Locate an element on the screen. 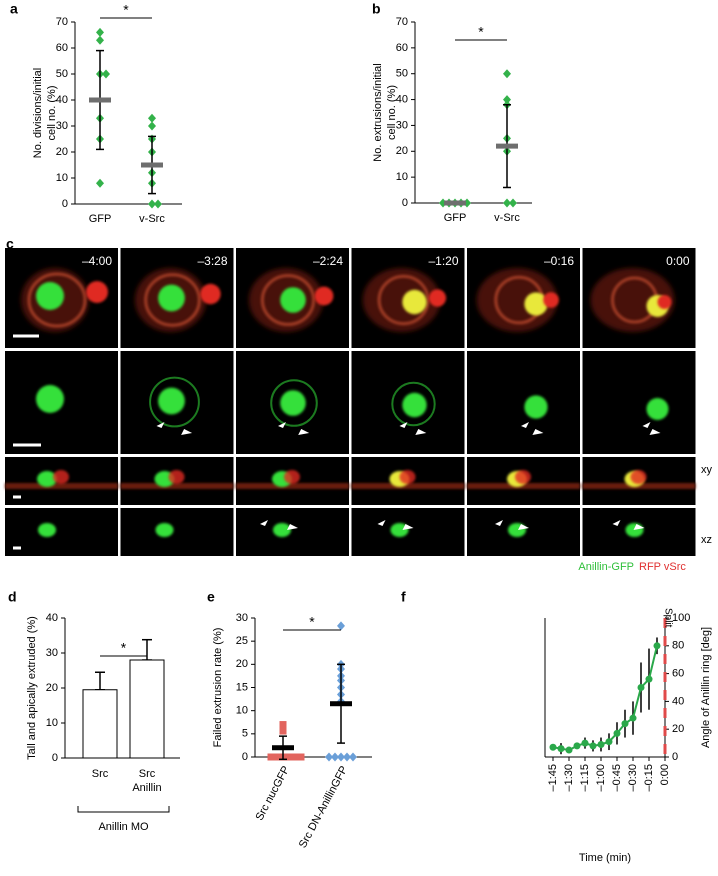  time-label: 0:00 is located at coordinates (678, 261).